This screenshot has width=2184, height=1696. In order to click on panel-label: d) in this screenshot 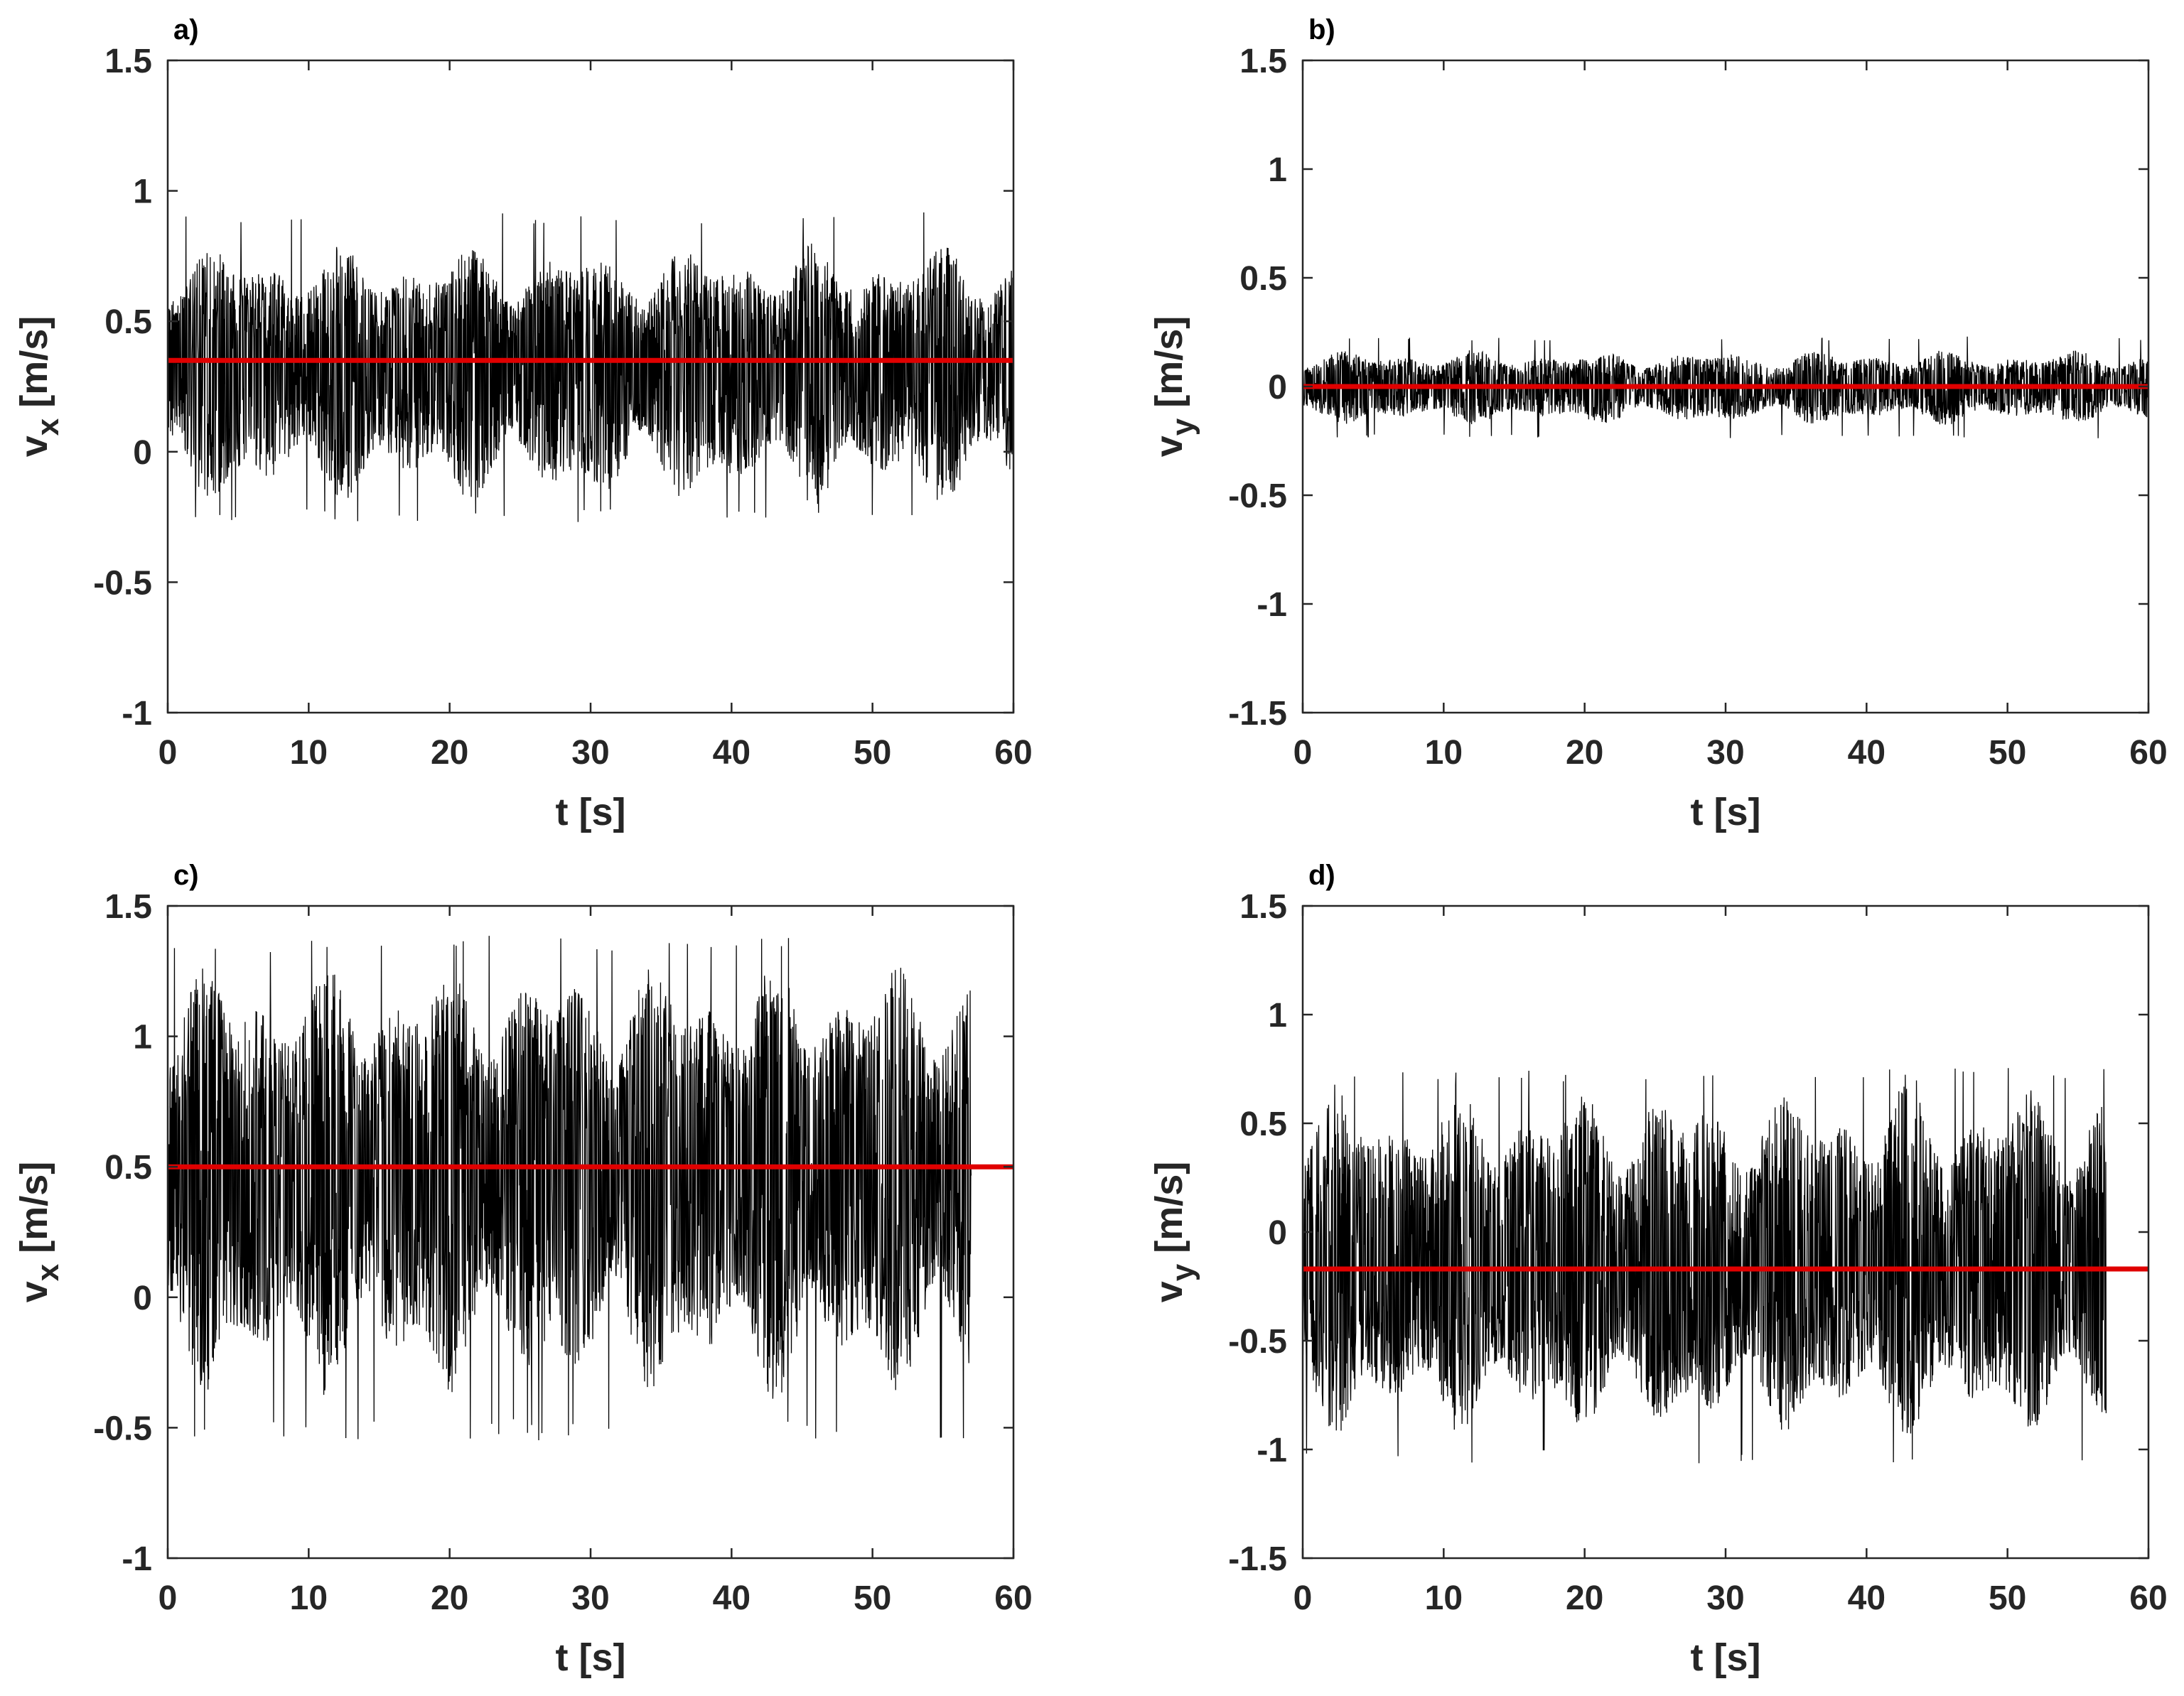, I will do `click(1321, 875)`.